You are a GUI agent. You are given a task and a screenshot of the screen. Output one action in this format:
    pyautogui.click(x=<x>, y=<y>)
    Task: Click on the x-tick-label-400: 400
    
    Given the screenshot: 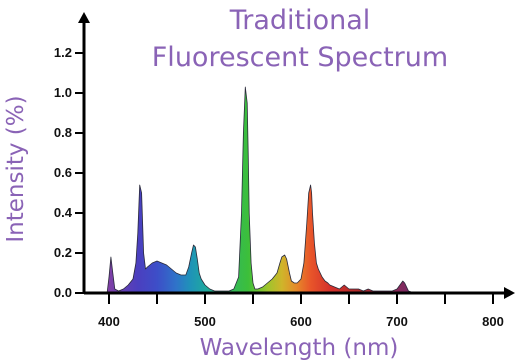 What is the action you would take?
    pyautogui.click(x=109, y=321)
    